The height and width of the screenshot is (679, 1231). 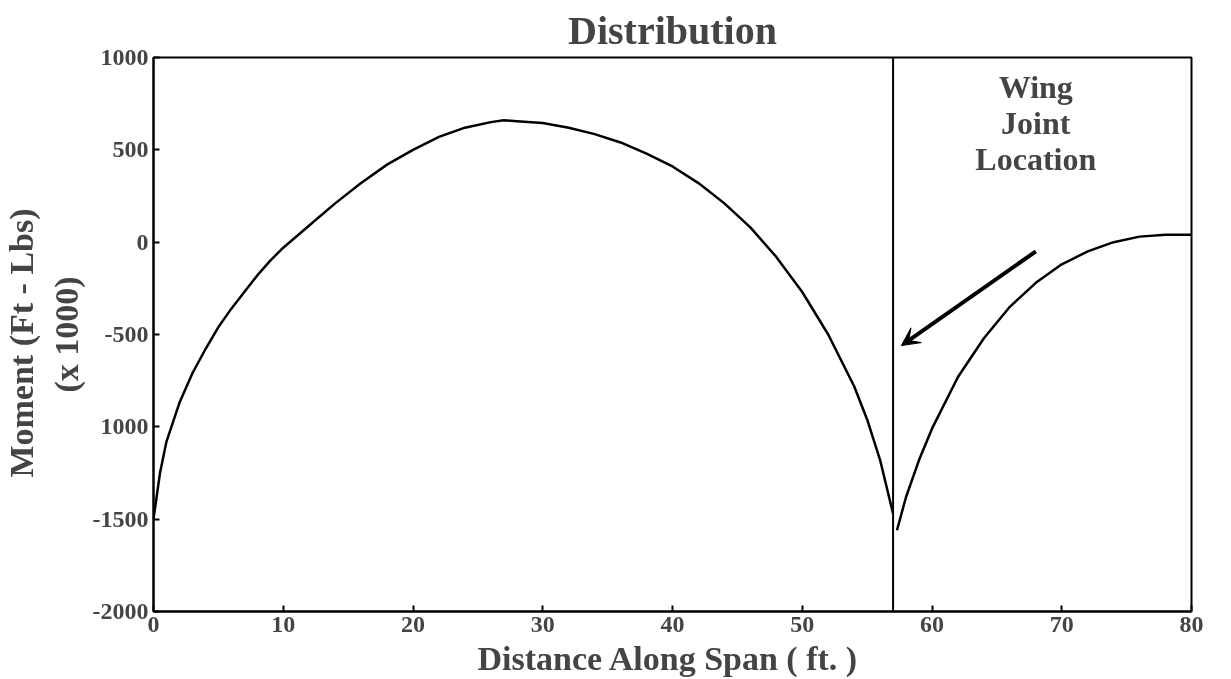 I want to click on annotation: Wing Joint Location, so click(x=1036, y=122).